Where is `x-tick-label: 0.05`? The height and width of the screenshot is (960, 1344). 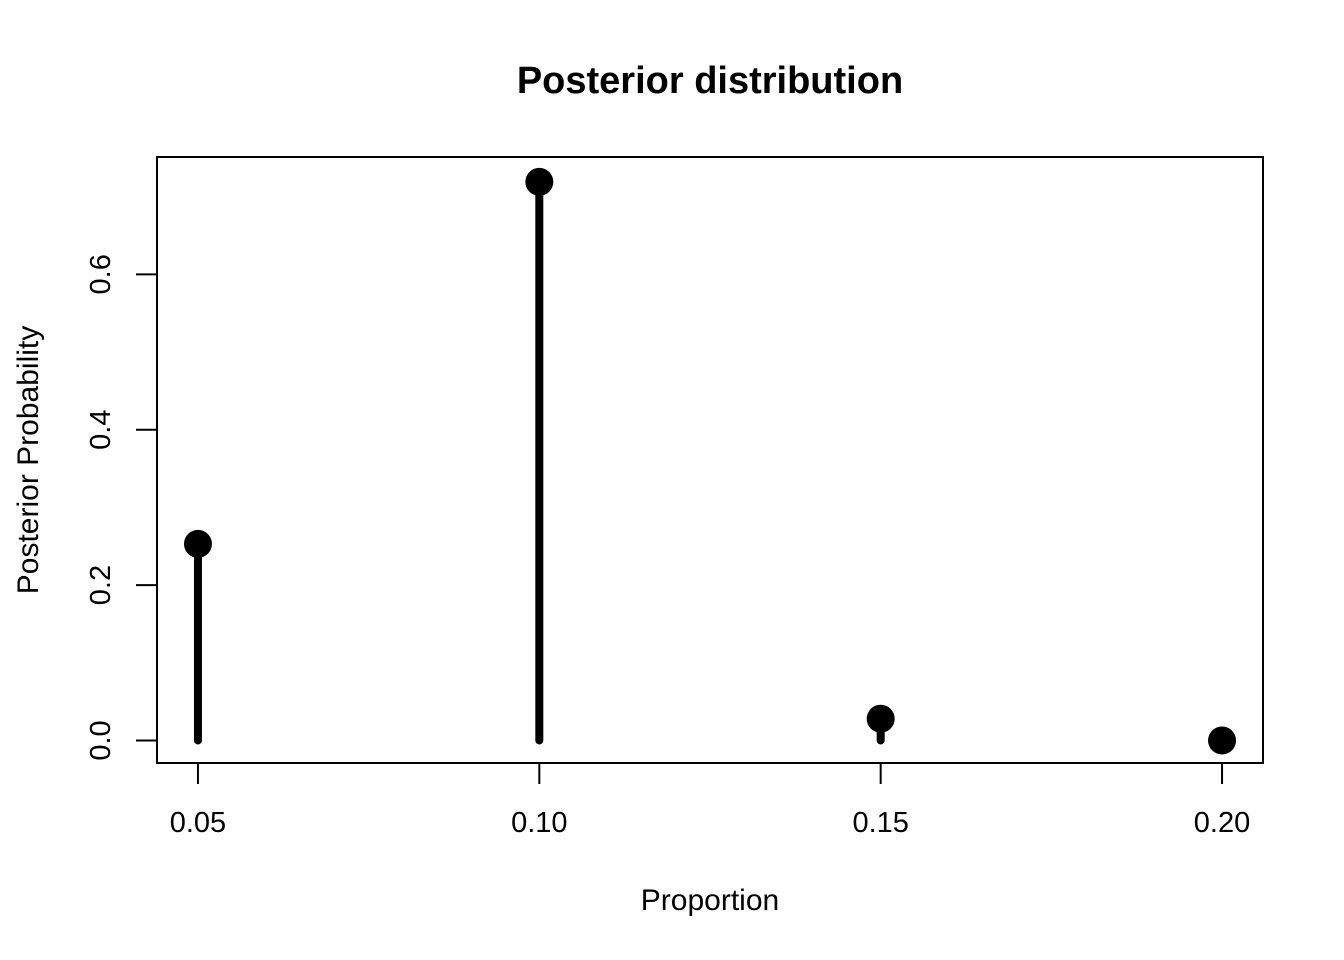 x-tick-label: 0.05 is located at coordinates (198, 823).